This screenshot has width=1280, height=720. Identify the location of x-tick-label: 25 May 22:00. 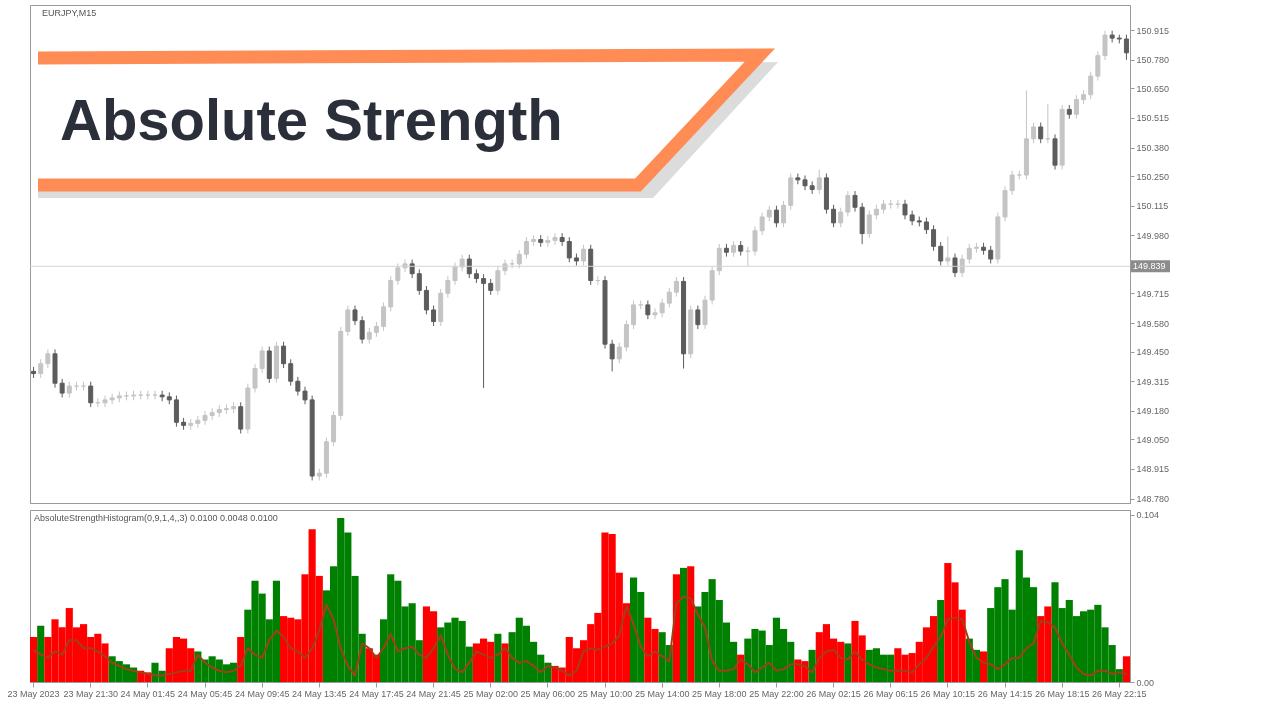
(776, 693).